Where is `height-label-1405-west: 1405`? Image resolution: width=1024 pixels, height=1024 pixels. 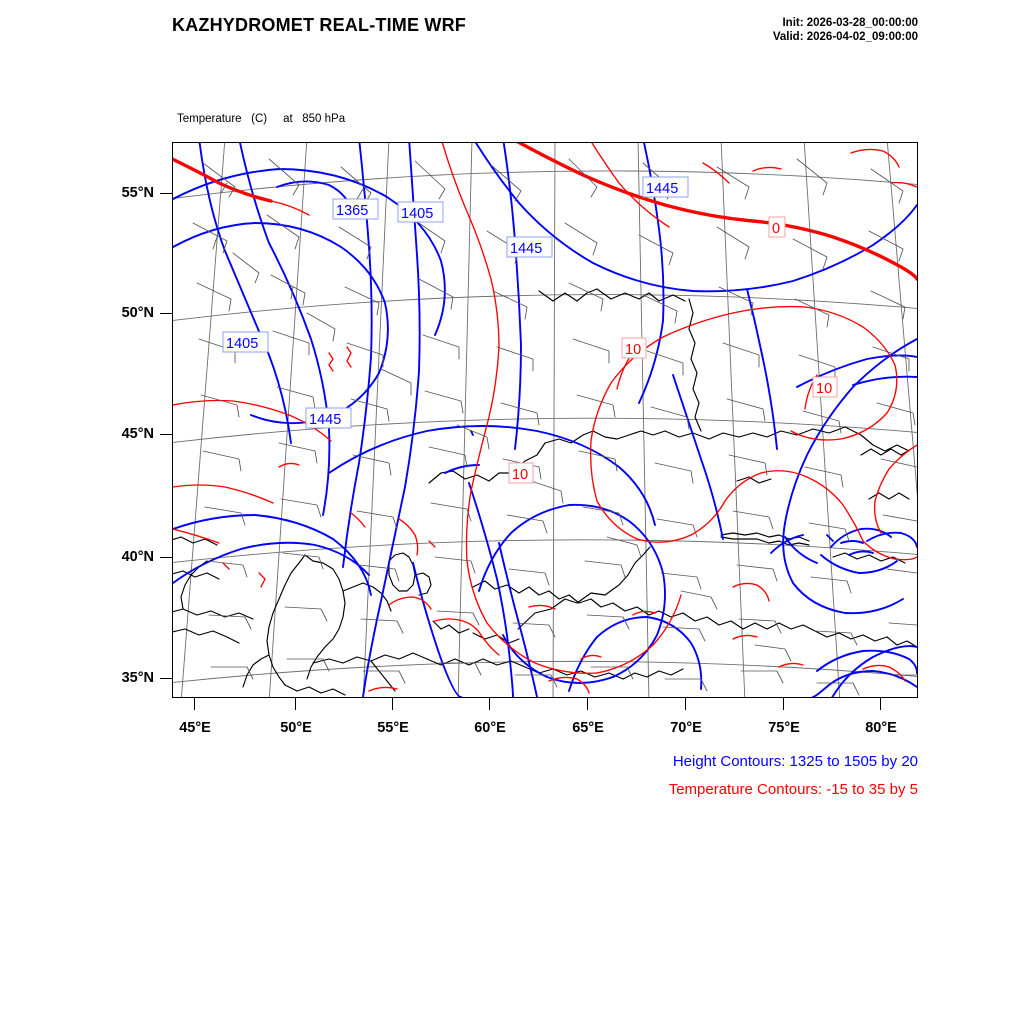
height-label-1405-west: 1405 is located at coordinates (245, 342).